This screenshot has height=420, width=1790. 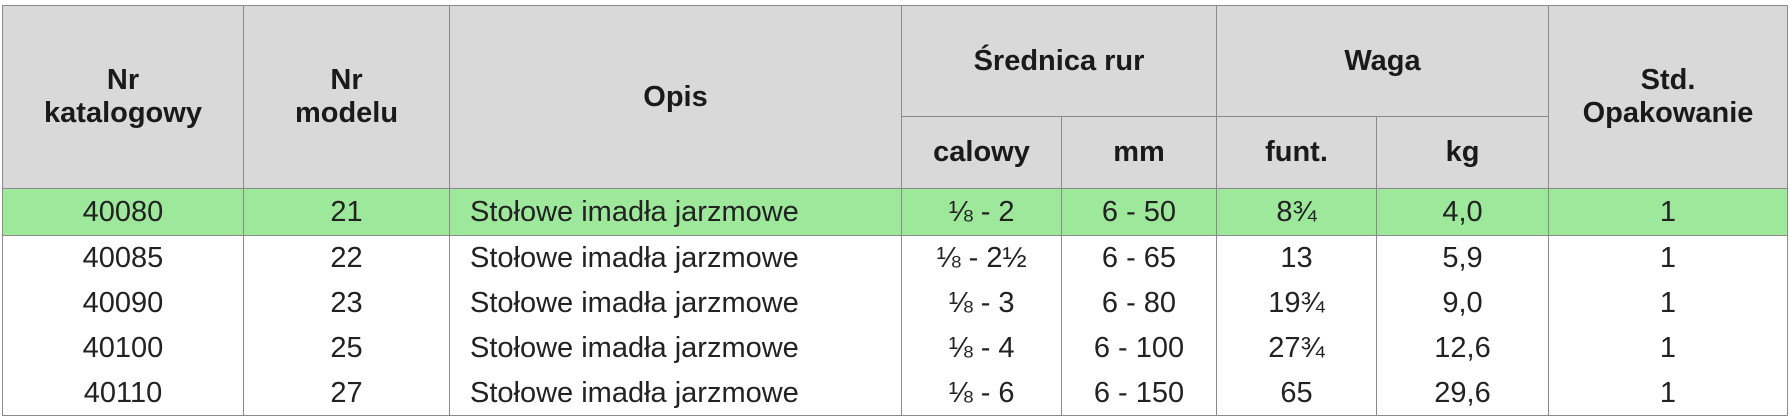 I want to click on table-cell: 27¾, so click(x=1296, y=348).